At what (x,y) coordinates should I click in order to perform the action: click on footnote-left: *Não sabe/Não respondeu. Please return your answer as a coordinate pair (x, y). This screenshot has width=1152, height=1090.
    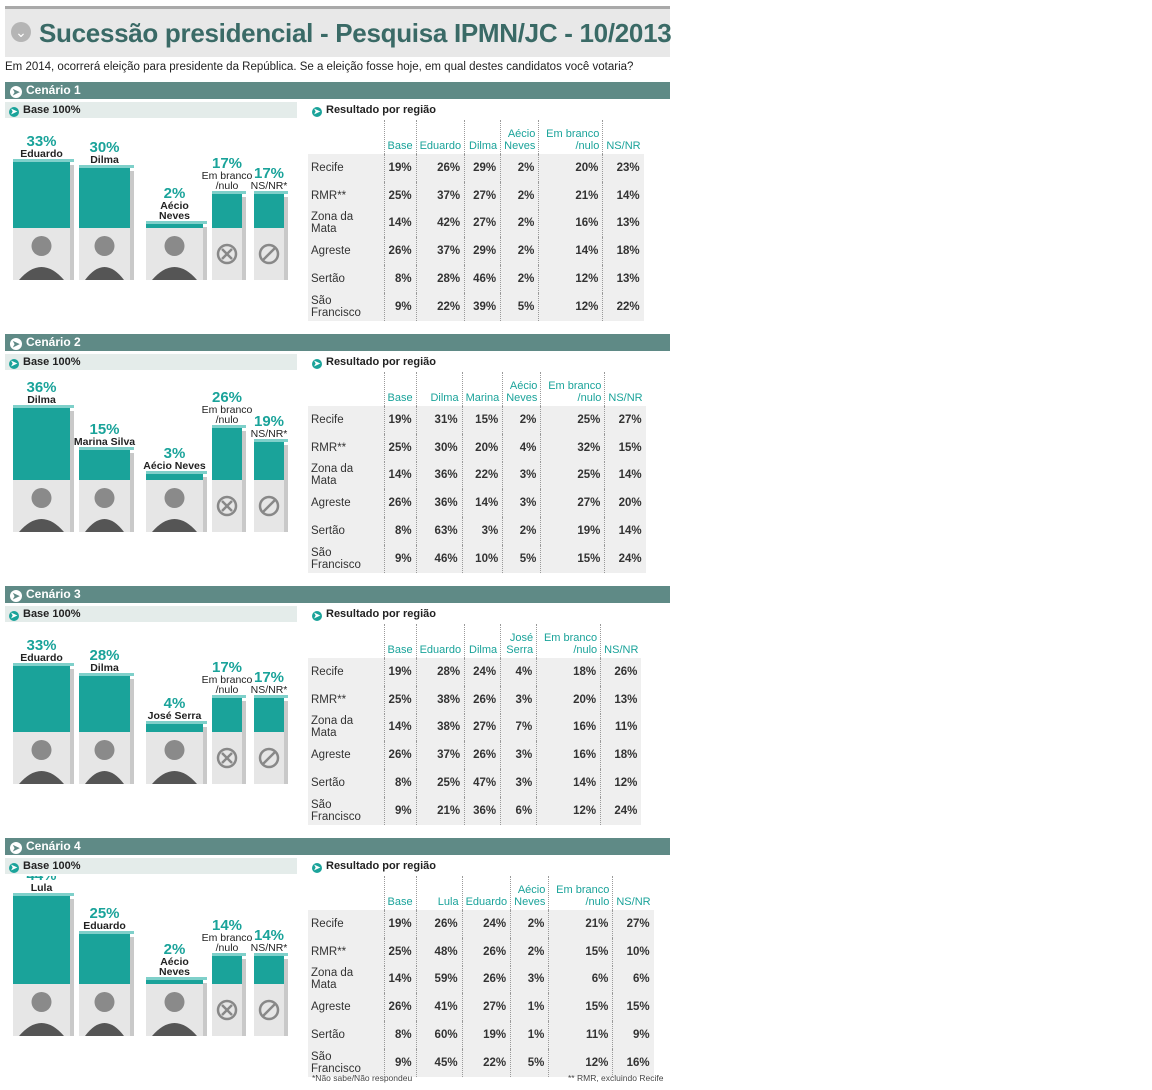
    Looking at the image, I should click on (362, 1078).